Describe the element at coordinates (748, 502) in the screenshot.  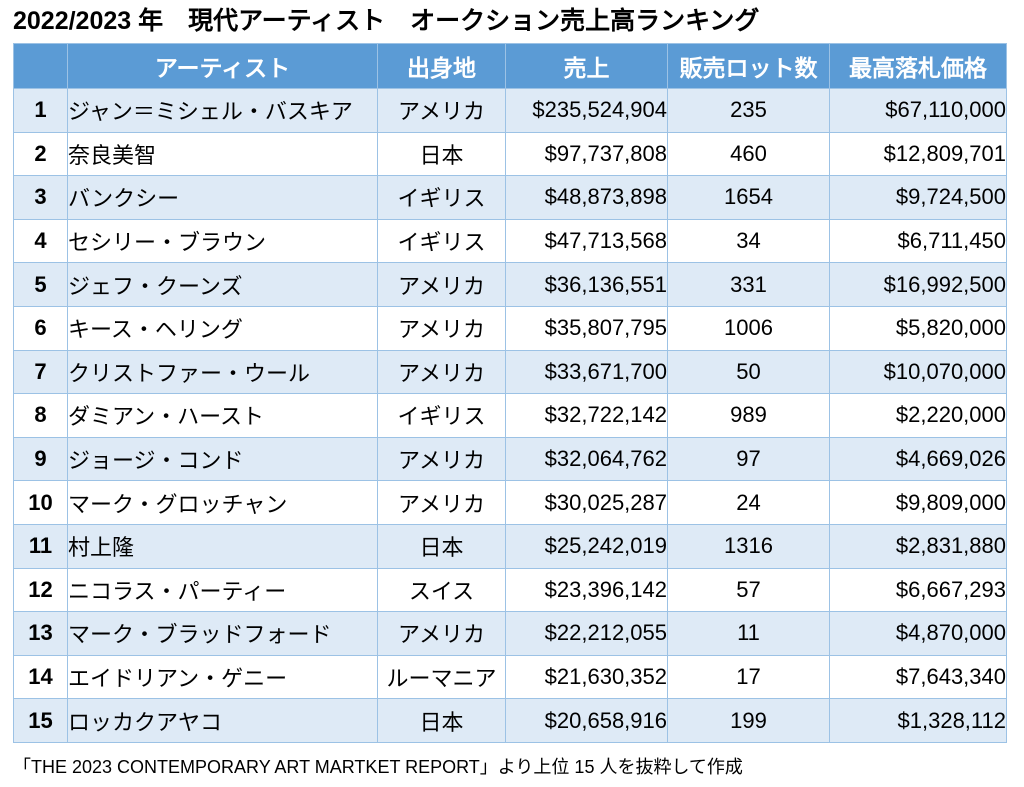
I see `cell-lots: 24` at that location.